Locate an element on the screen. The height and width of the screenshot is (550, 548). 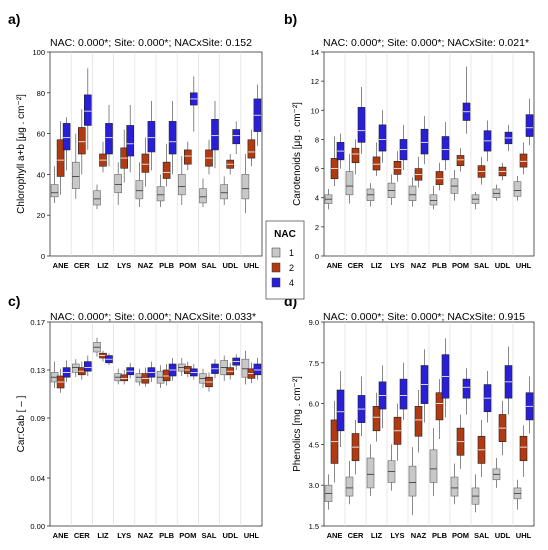
x-tick-label: CER is located at coordinates (356, 265).